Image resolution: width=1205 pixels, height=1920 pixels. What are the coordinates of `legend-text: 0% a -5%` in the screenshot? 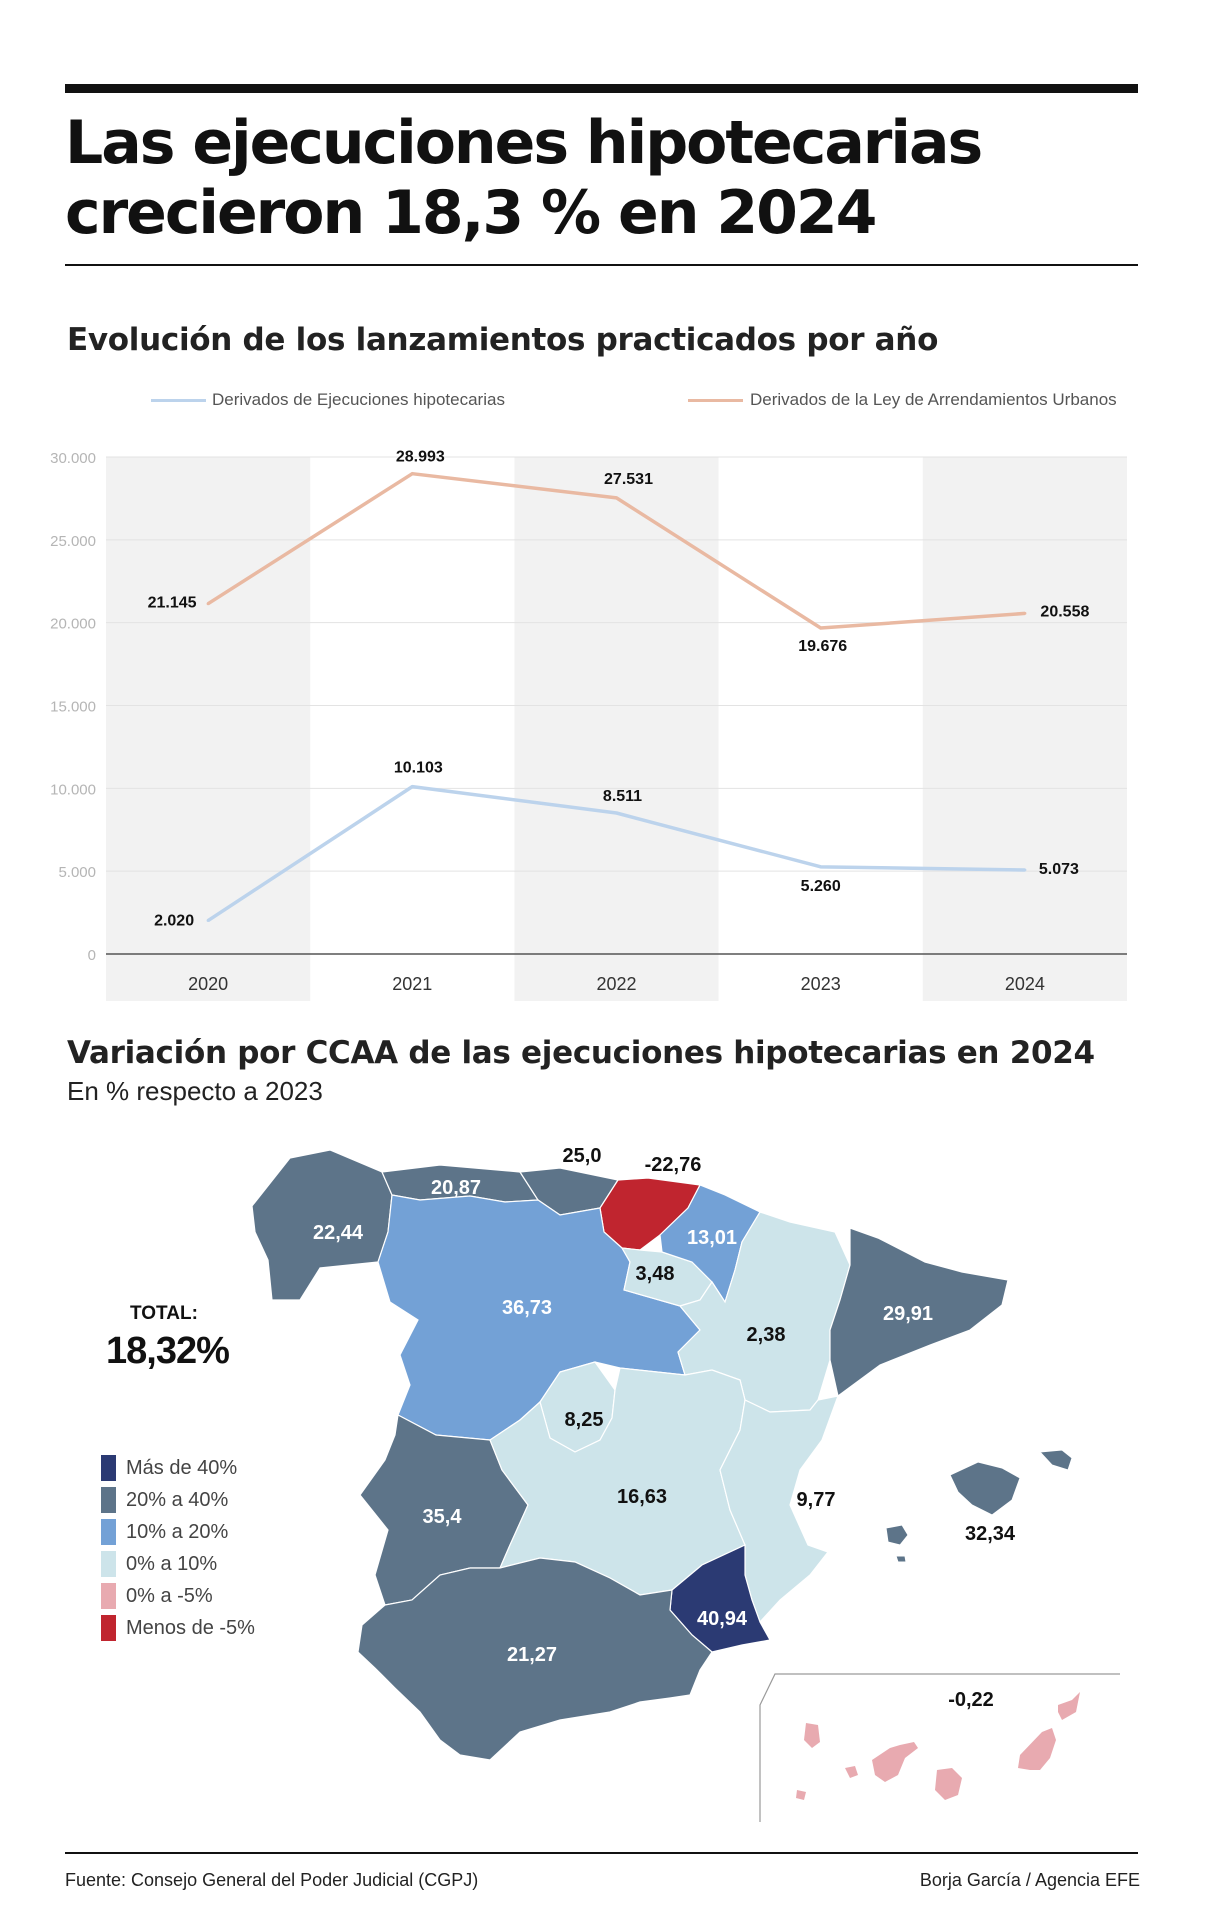 It's located at (169, 1595).